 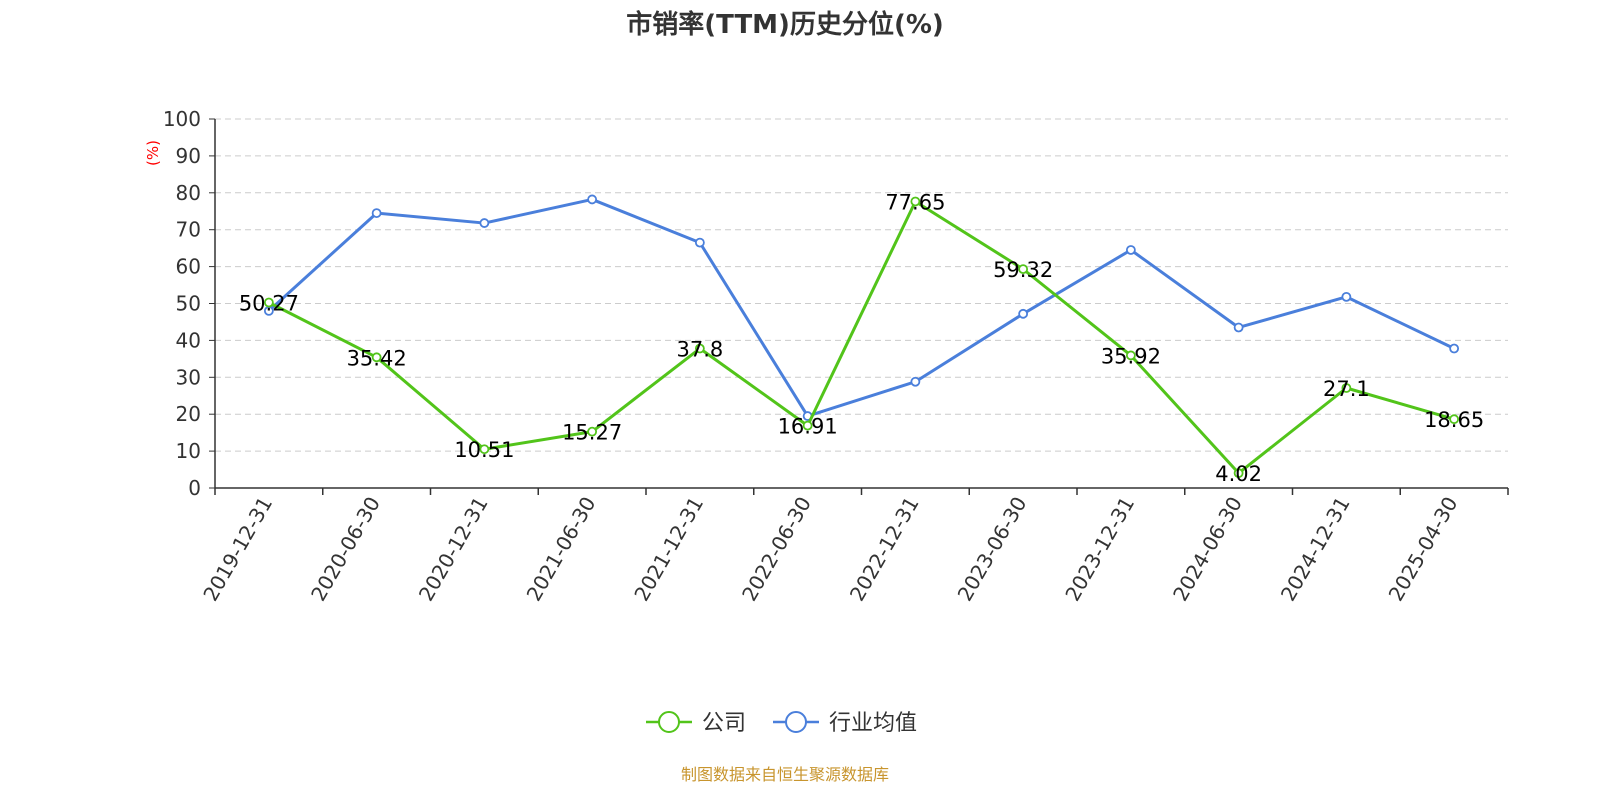 I want to click on legend-item-1: 行业均值, so click(x=845, y=723).